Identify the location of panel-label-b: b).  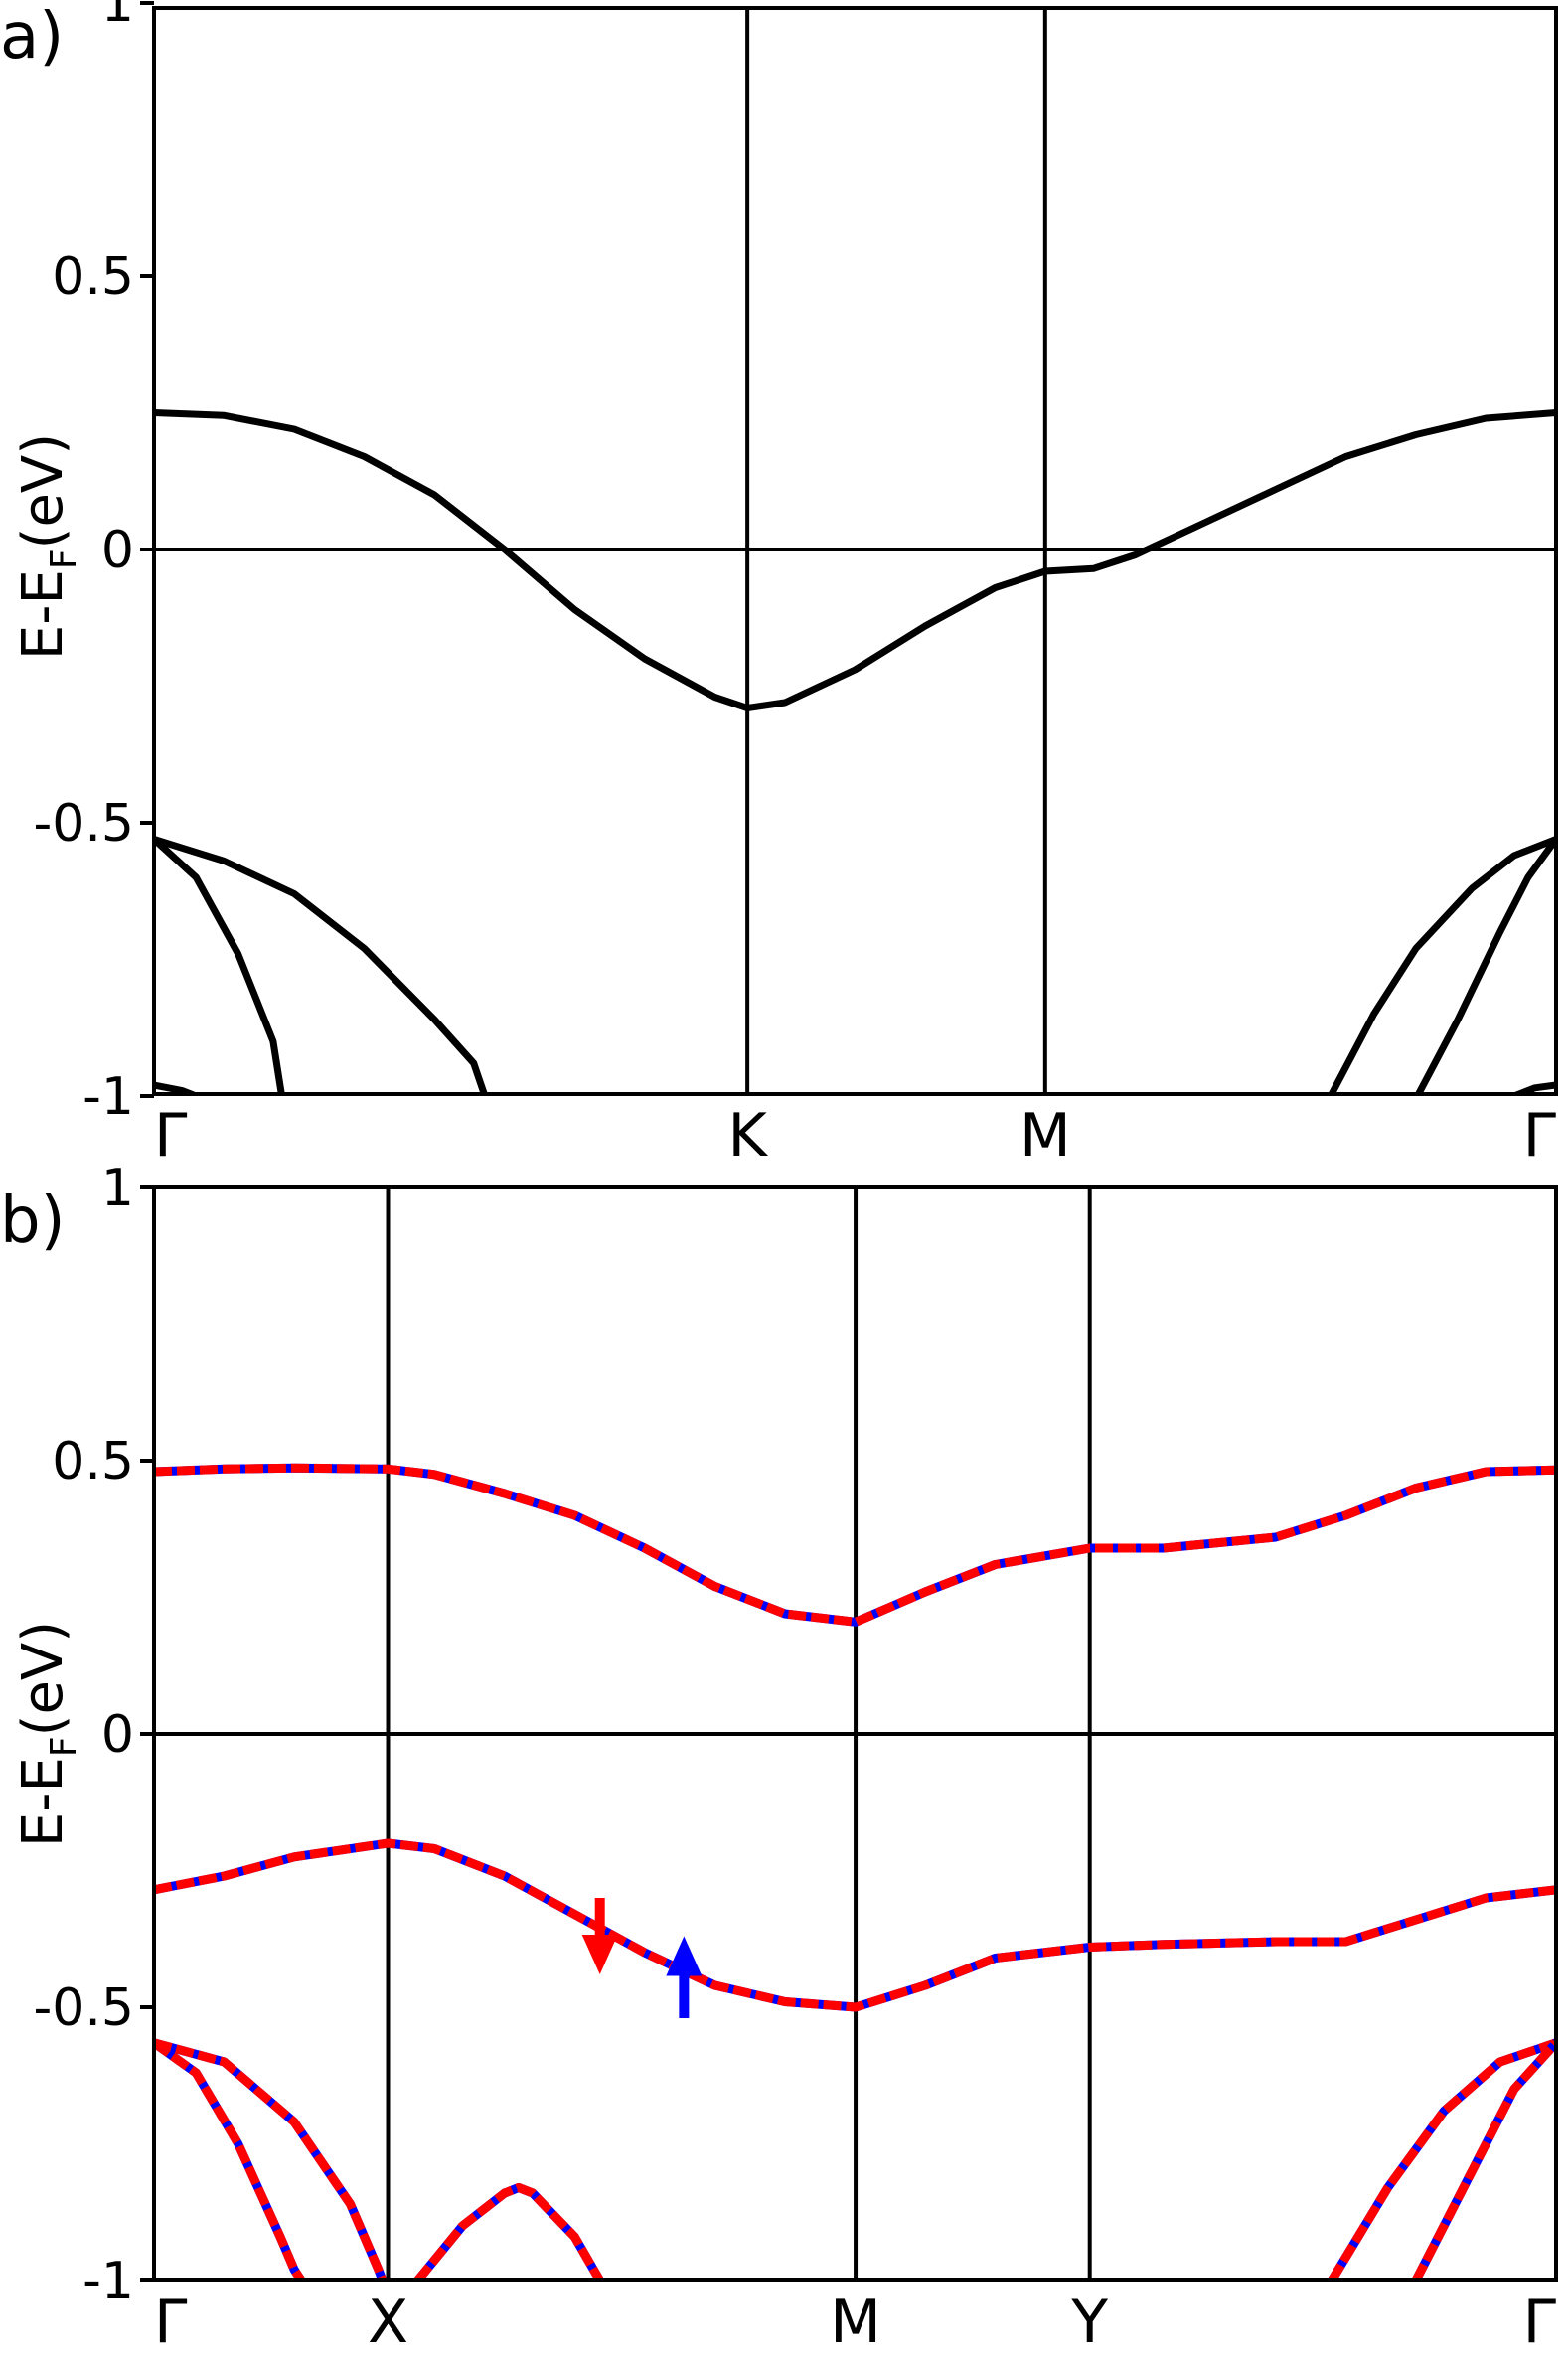
(33, 1221).